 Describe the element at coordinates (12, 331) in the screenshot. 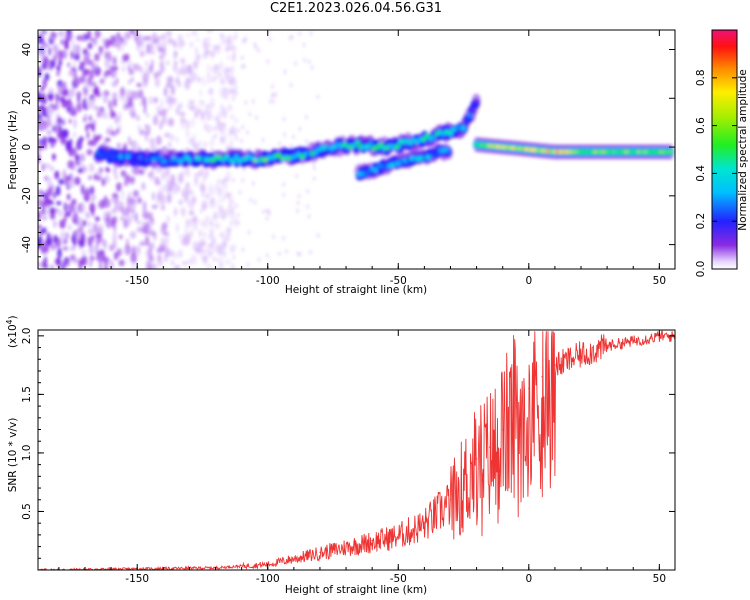

I see `snr-y-scale-factor: (x104)` at that location.